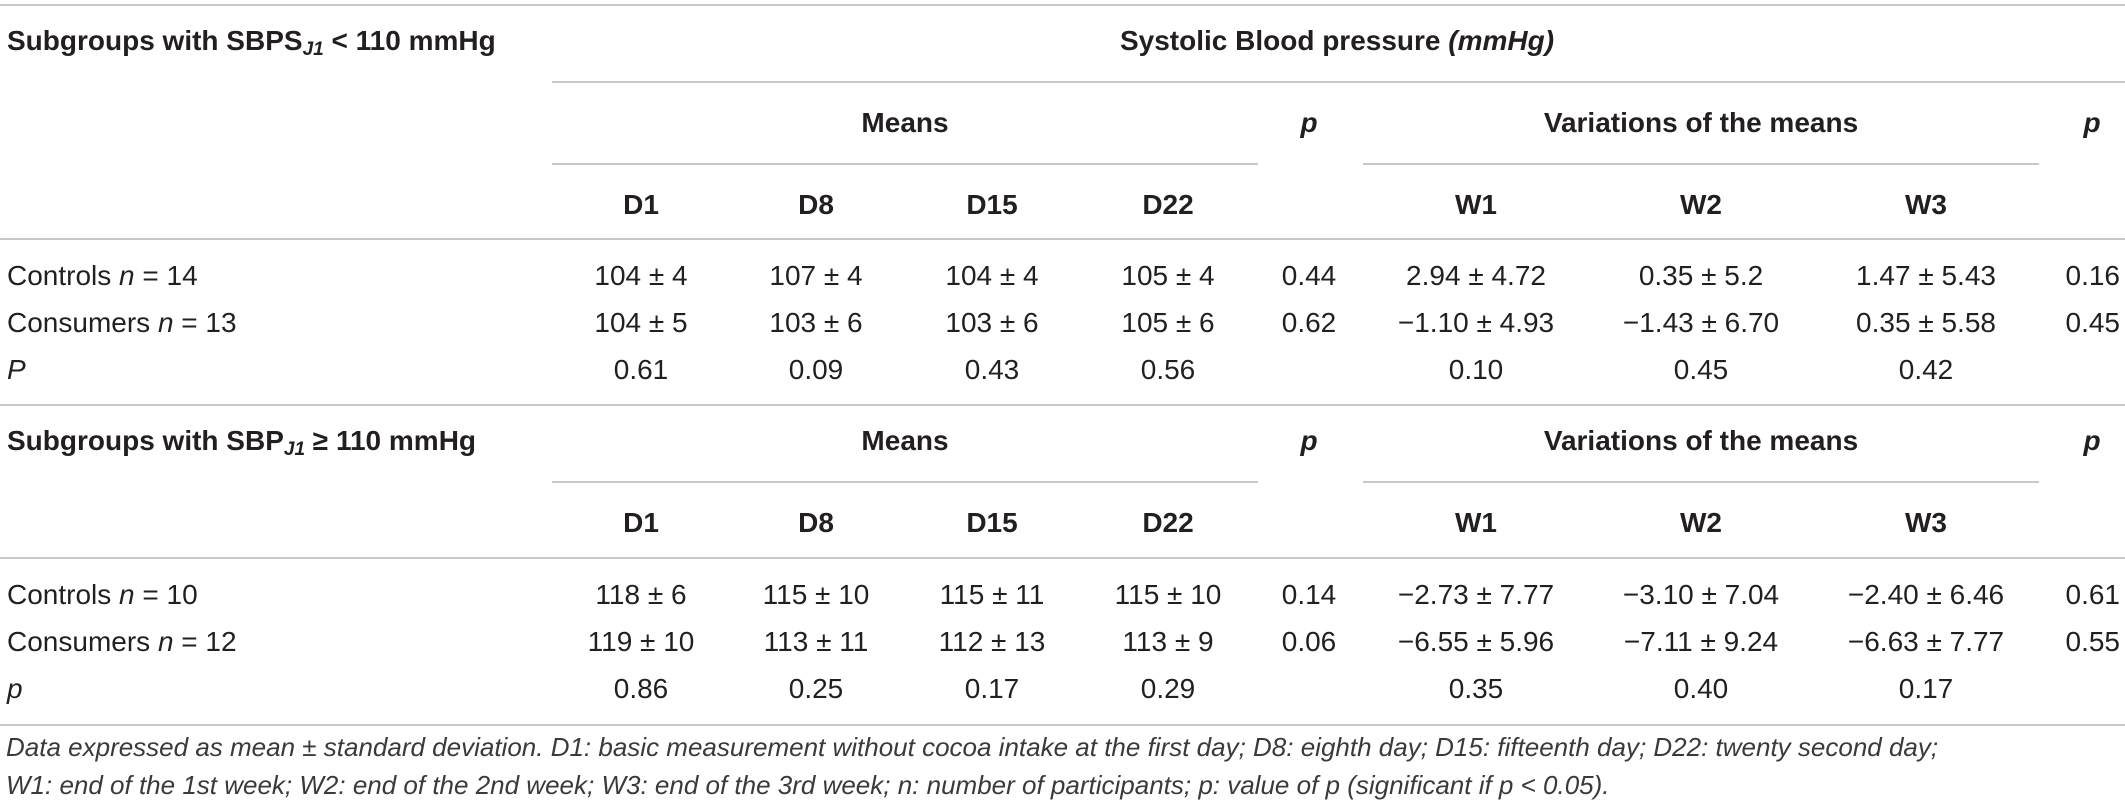 The image size is (2125, 810). What do you see at coordinates (816, 688) in the screenshot?
I see `cell-d8: 0.25` at bounding box center [816, 688].